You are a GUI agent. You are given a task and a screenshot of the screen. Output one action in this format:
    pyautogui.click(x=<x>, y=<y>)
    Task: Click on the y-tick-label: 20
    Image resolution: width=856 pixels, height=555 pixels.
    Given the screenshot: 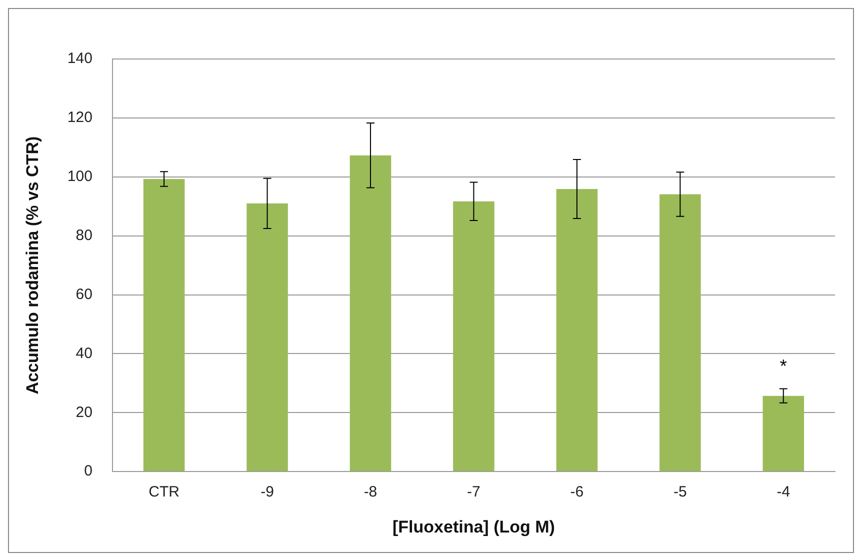 What is the action you would take?
    pyautogui.click(x=84, y=412)
    